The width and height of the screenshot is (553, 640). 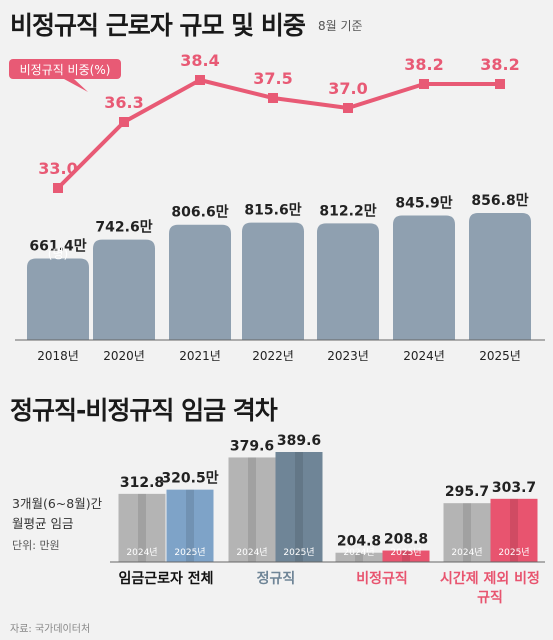 What do you see at coordinates (57, 503) in the screenshot?
I see `wage-note-line-1: 3개월(6~8월)간` at bounding box center [57, 503].